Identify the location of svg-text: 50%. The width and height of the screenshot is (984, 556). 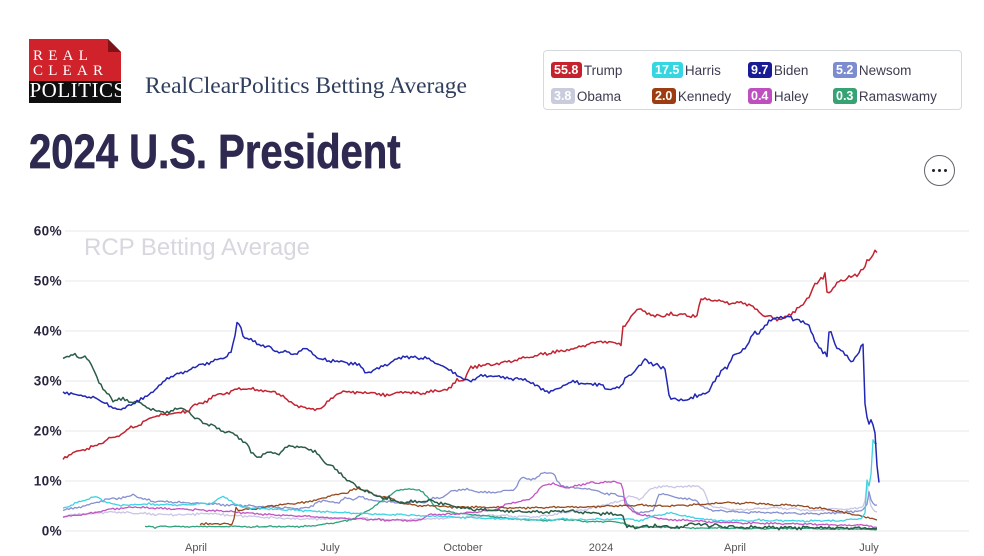
(48, 281).